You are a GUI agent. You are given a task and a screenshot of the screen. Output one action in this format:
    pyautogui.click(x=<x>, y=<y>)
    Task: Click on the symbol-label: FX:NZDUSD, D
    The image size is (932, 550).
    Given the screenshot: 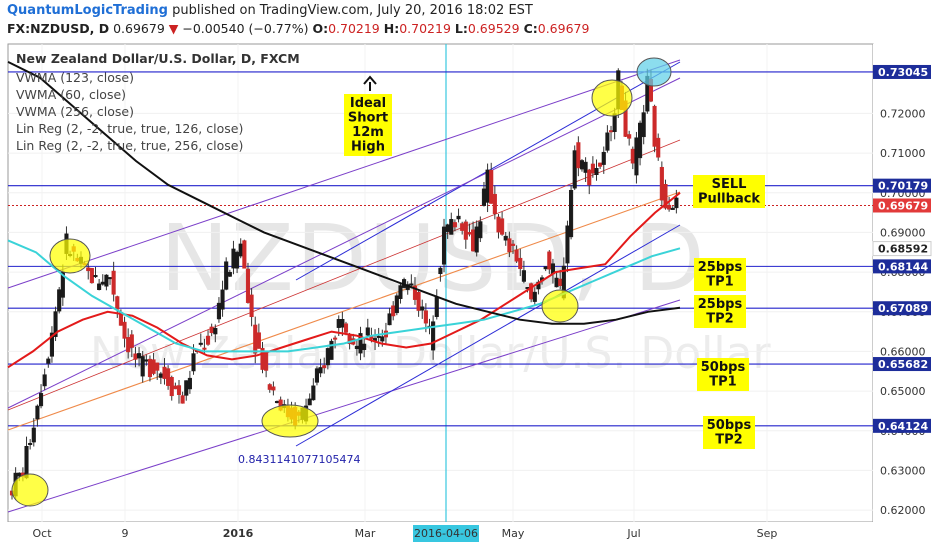 What is the action you would take?
    pyautogui.click(x=58, y=28)
    